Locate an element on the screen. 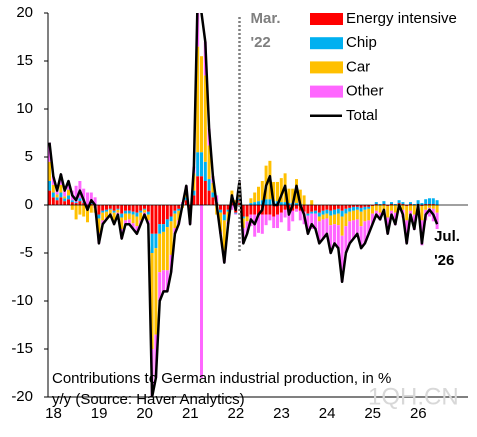 Image resolution: width=477 pixels, height=437 pixels. y-tick-label: -20 is located at coordinates (22, 396).